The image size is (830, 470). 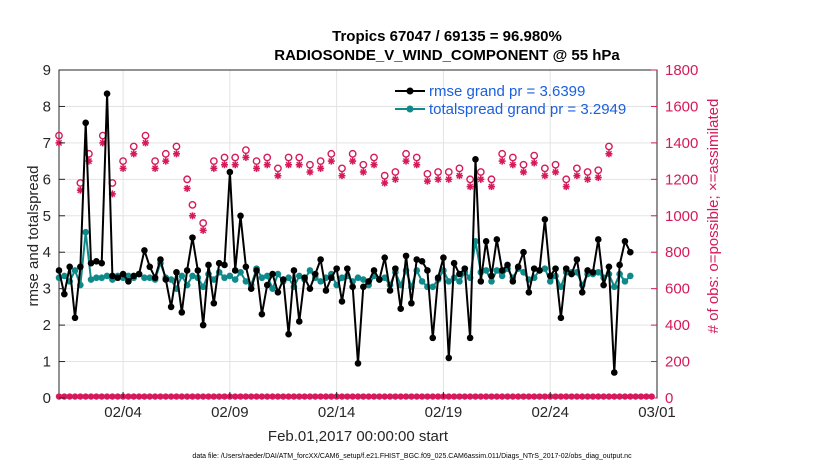 What do you see at coordinates (681, 179) in the screenshot?
I see `y2-tick-label: 1200` at bounding box center [681, 179].